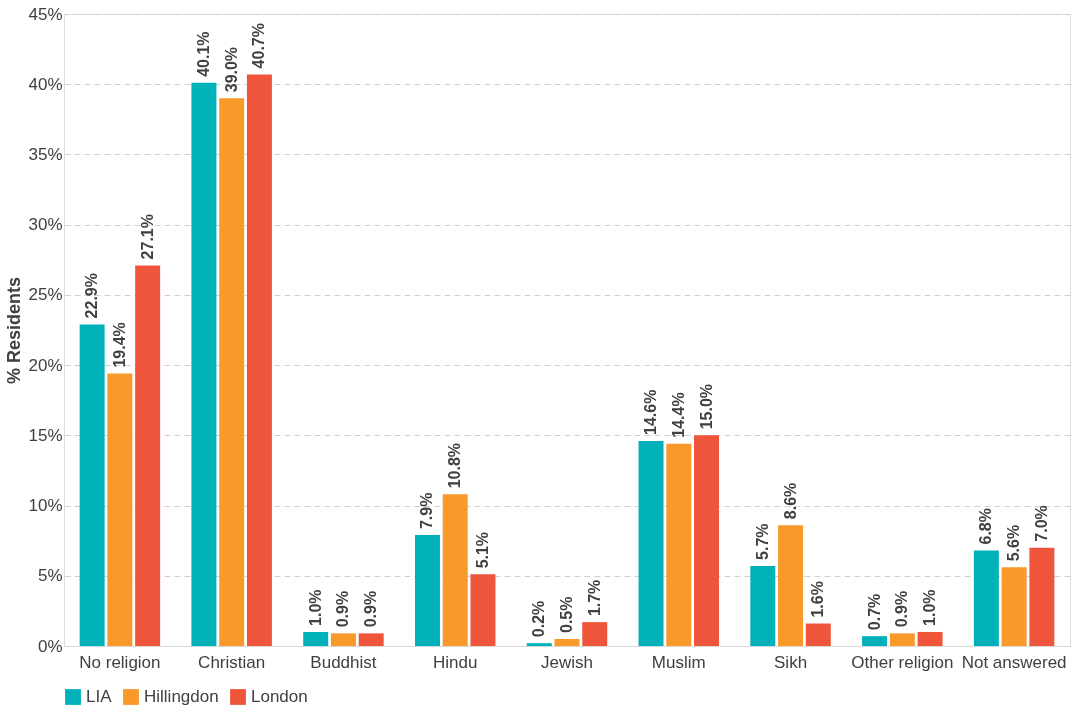  I want to click on data-label: 0.5%, so click(566, 614).